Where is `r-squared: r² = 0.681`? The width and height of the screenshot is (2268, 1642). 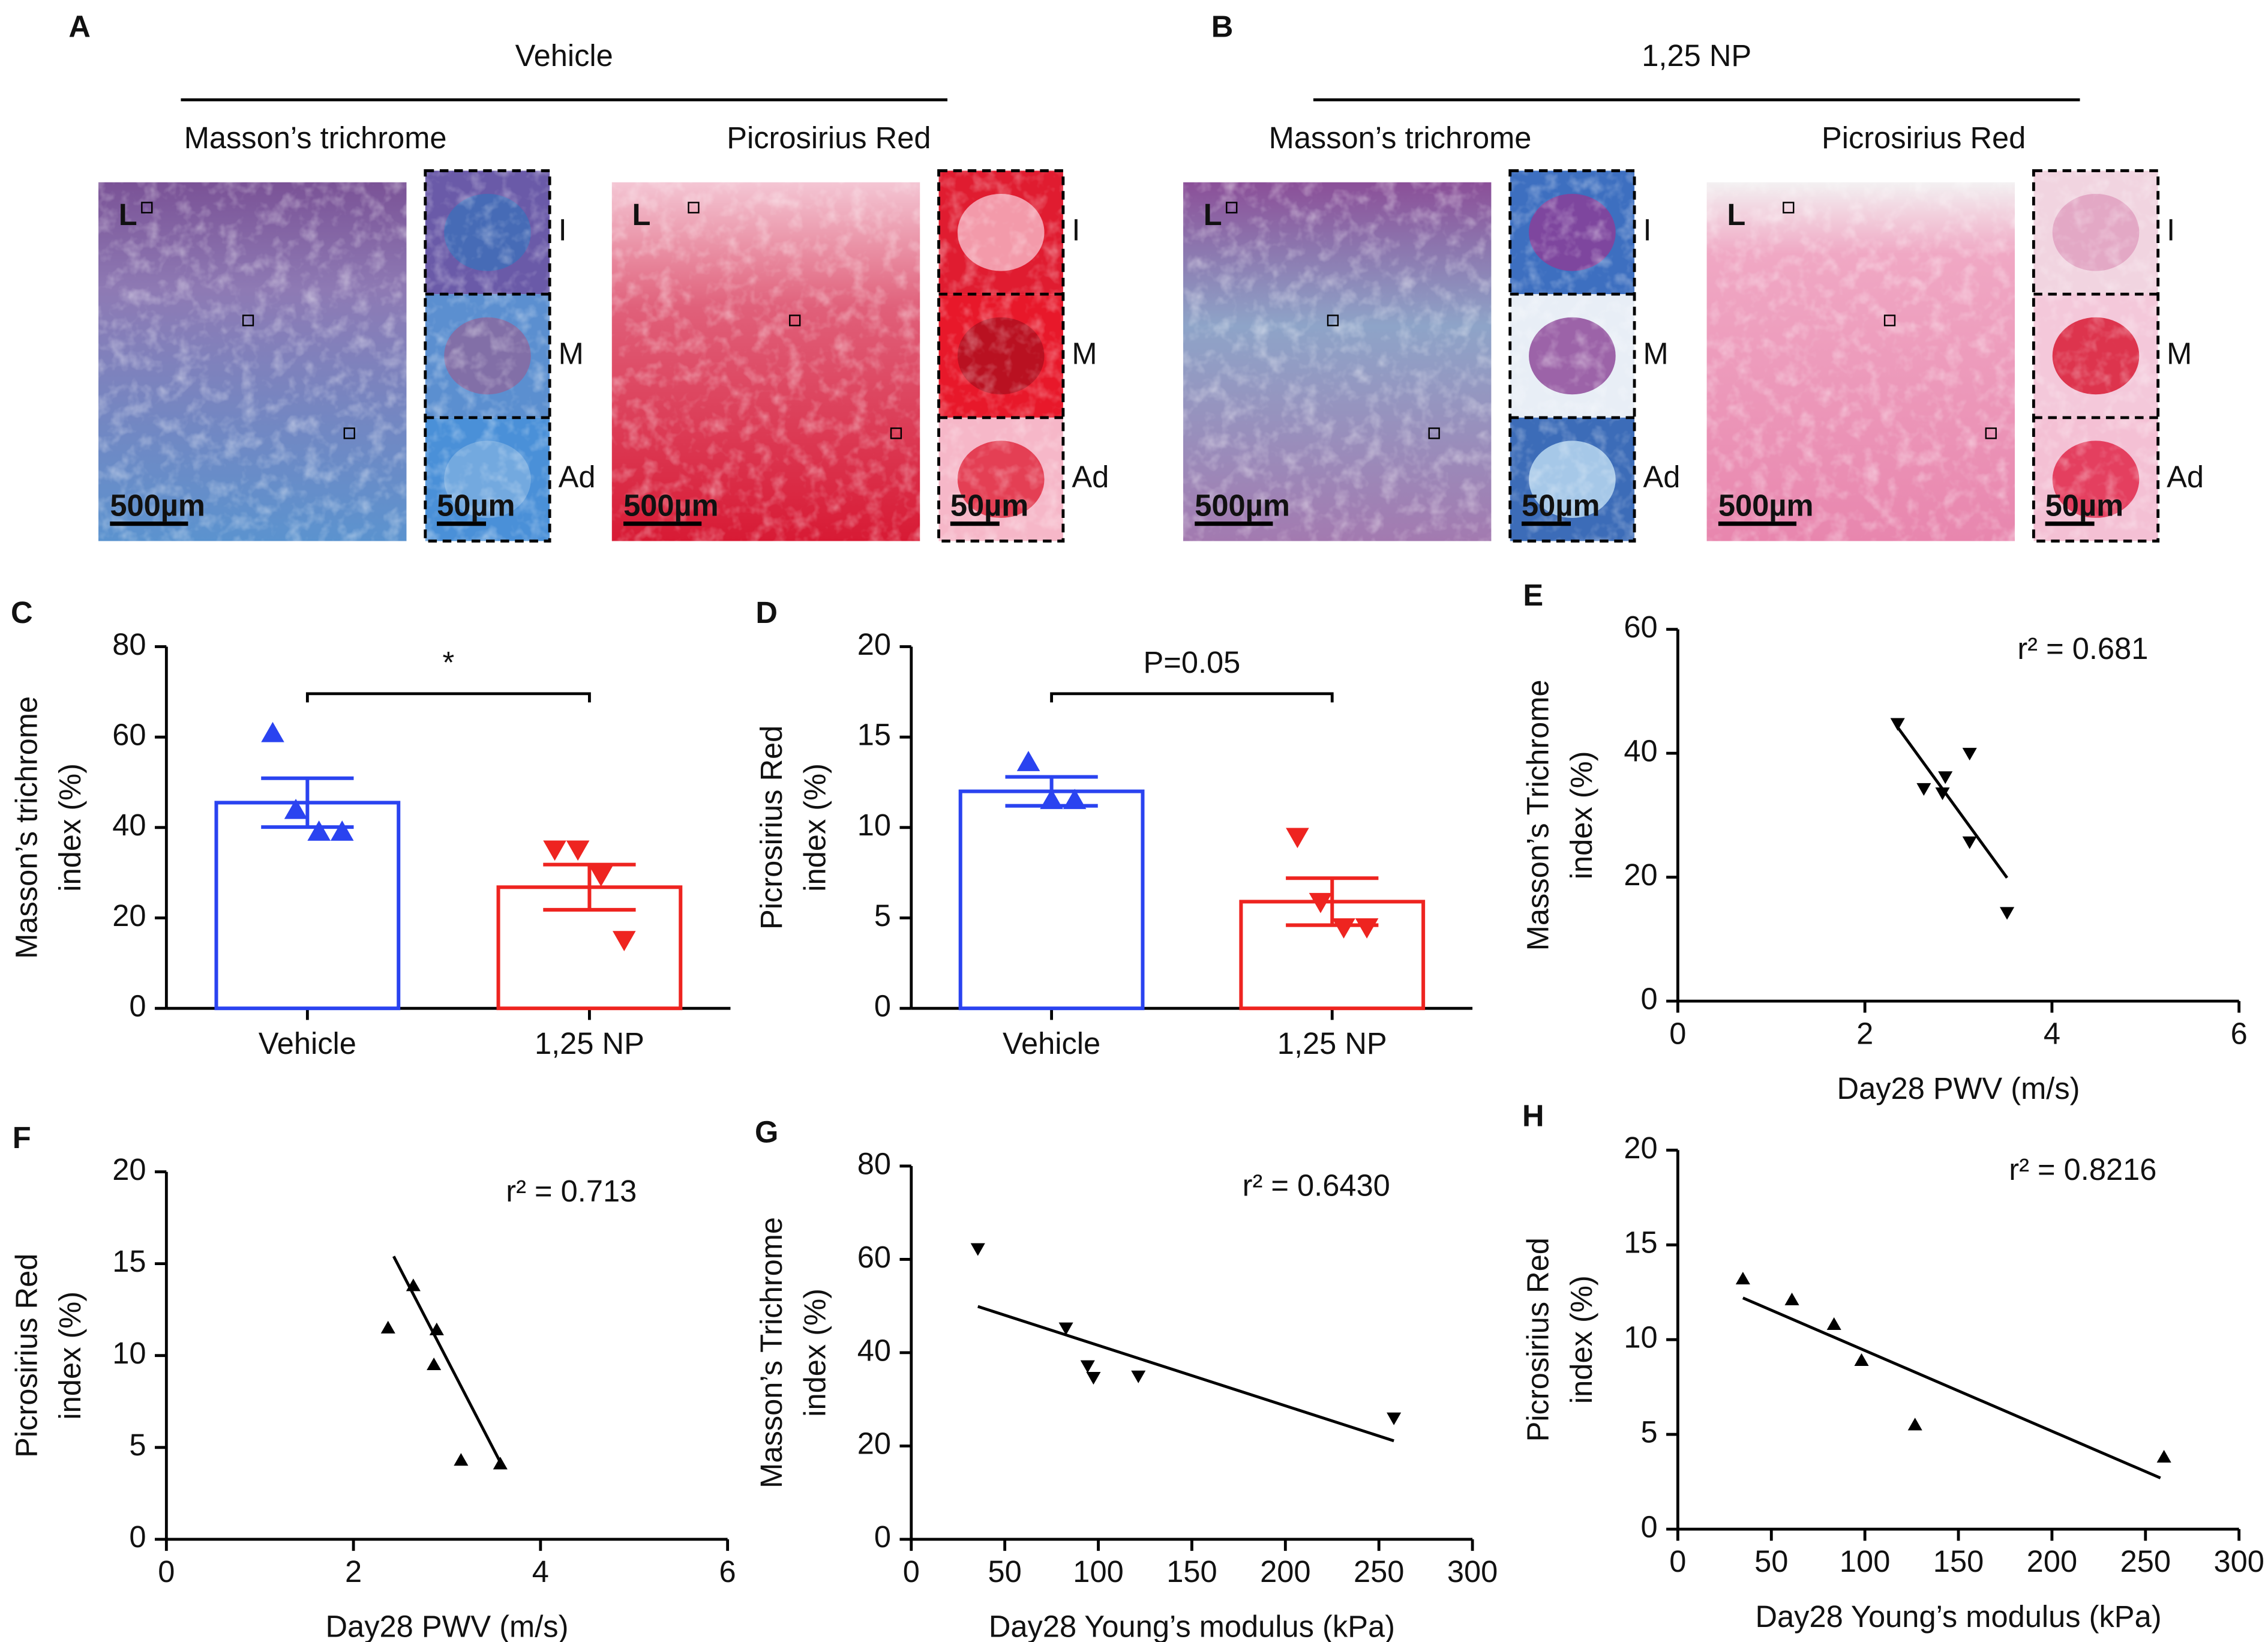
r-squared: r² = 0.681 is located at coordinates (2082, 648).